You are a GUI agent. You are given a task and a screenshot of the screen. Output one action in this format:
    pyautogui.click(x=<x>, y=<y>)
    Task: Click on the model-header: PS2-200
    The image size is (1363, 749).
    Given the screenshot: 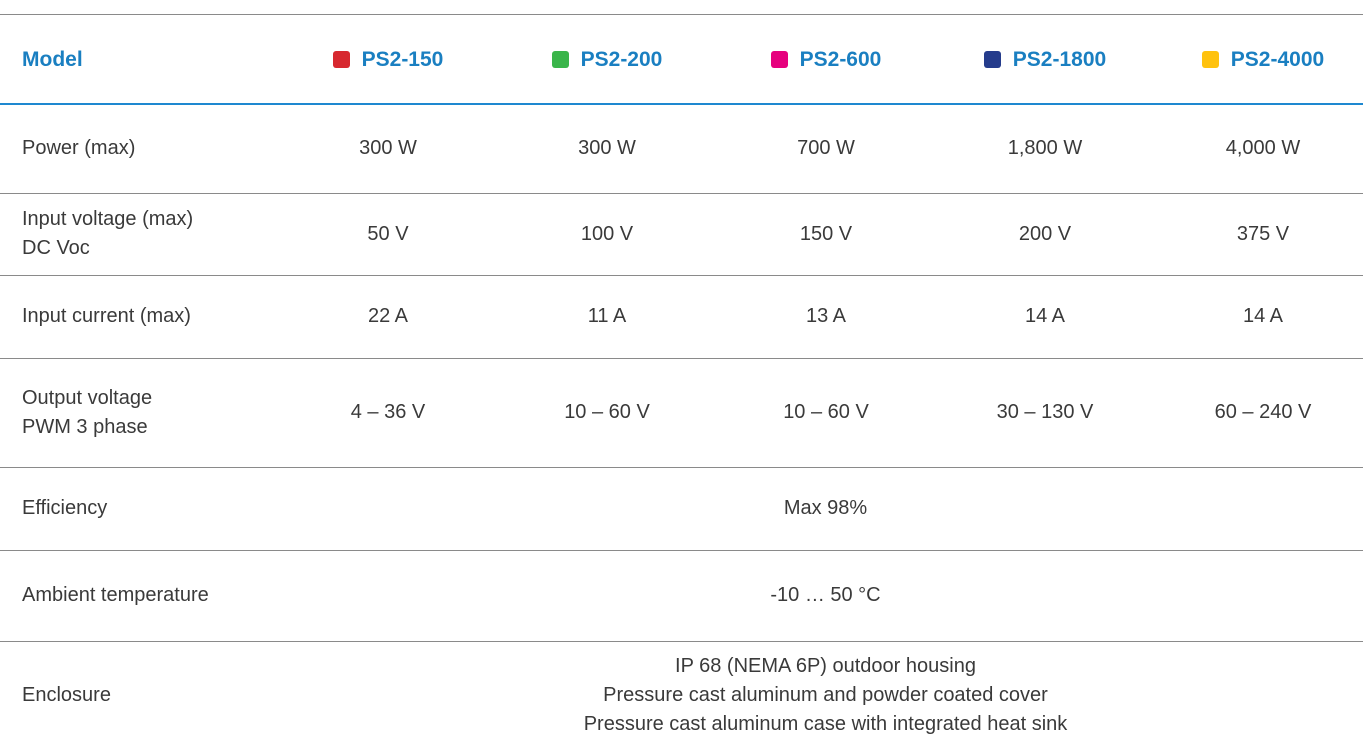 What is the action you would take?
    pyautogui.click(x=607, y=59)
    